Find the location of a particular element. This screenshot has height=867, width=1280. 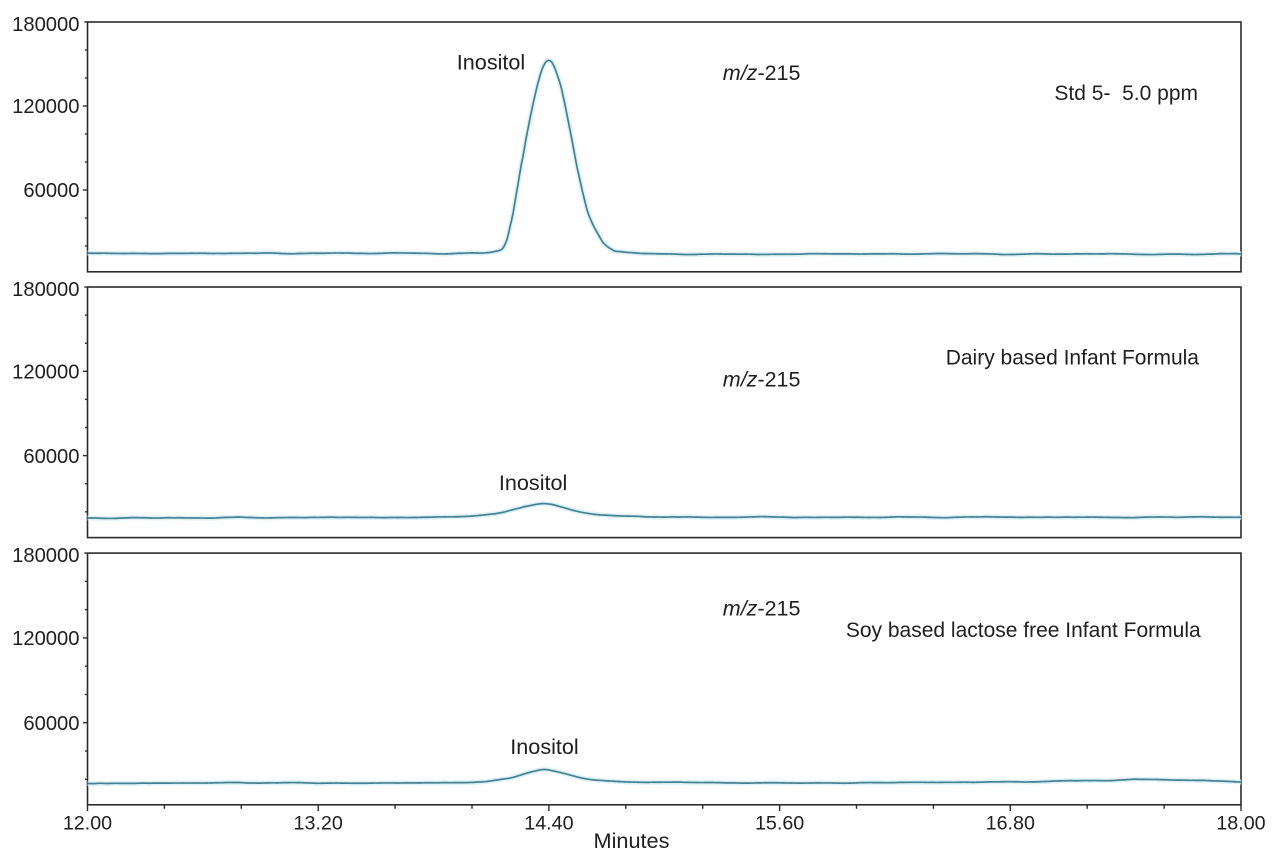

svg-text: 15.60 is located at coordinates (779, 823).